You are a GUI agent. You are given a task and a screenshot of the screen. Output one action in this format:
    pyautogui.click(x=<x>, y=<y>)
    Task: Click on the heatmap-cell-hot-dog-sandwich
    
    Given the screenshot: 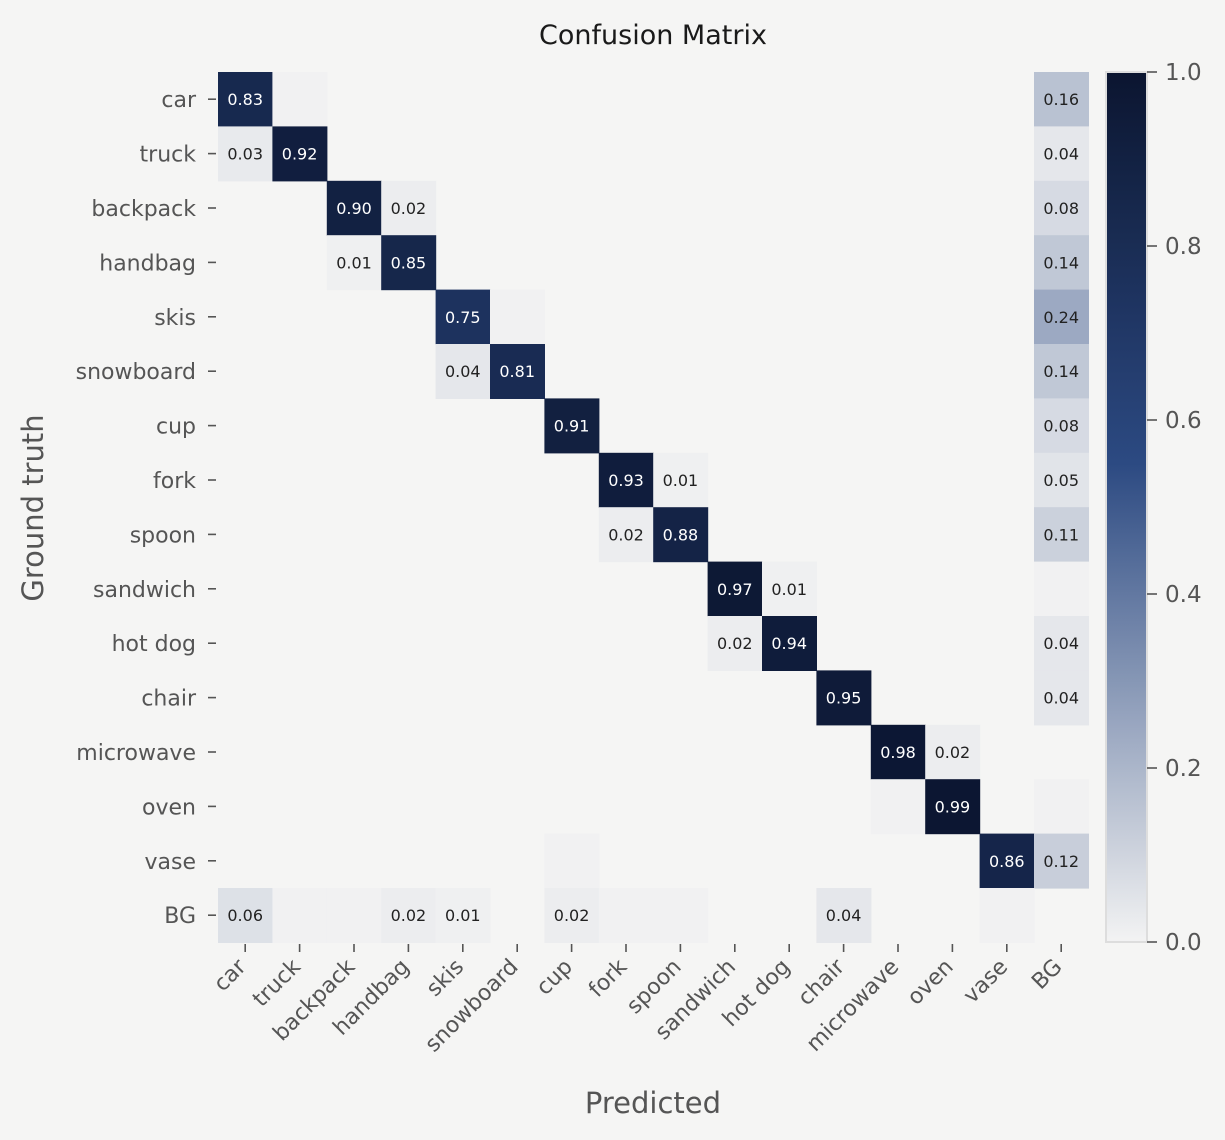 What is the action you would take?
    pyautogui.click(x=735, y=643)
    